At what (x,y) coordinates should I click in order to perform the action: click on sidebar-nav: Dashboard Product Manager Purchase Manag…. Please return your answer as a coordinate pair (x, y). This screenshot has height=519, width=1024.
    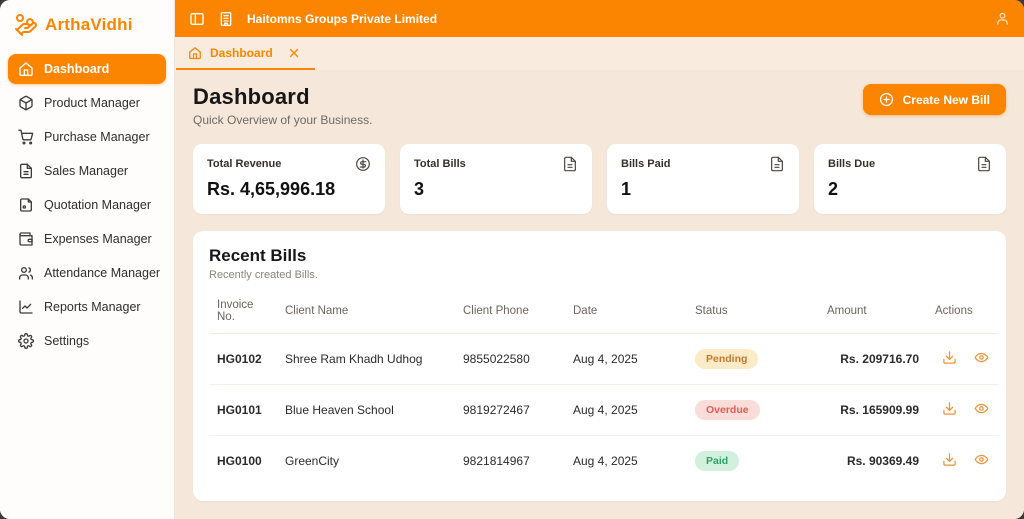
    Looking at the image, I should click on (87, 207).